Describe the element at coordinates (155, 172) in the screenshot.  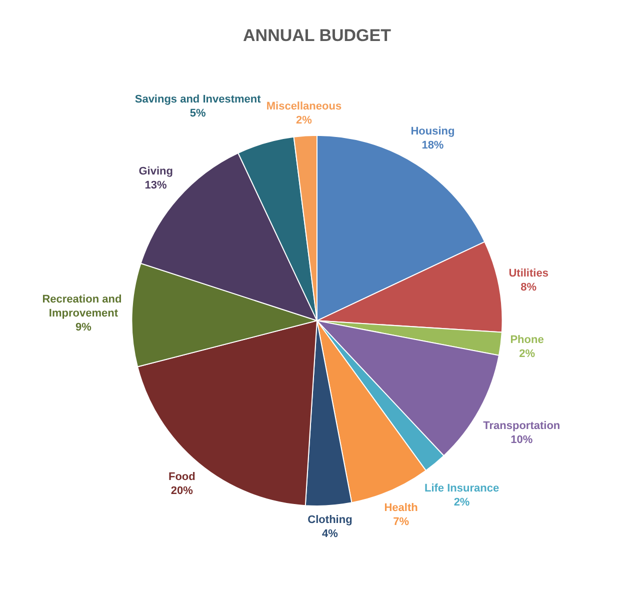
I see `slice-label: Giving` at that location.